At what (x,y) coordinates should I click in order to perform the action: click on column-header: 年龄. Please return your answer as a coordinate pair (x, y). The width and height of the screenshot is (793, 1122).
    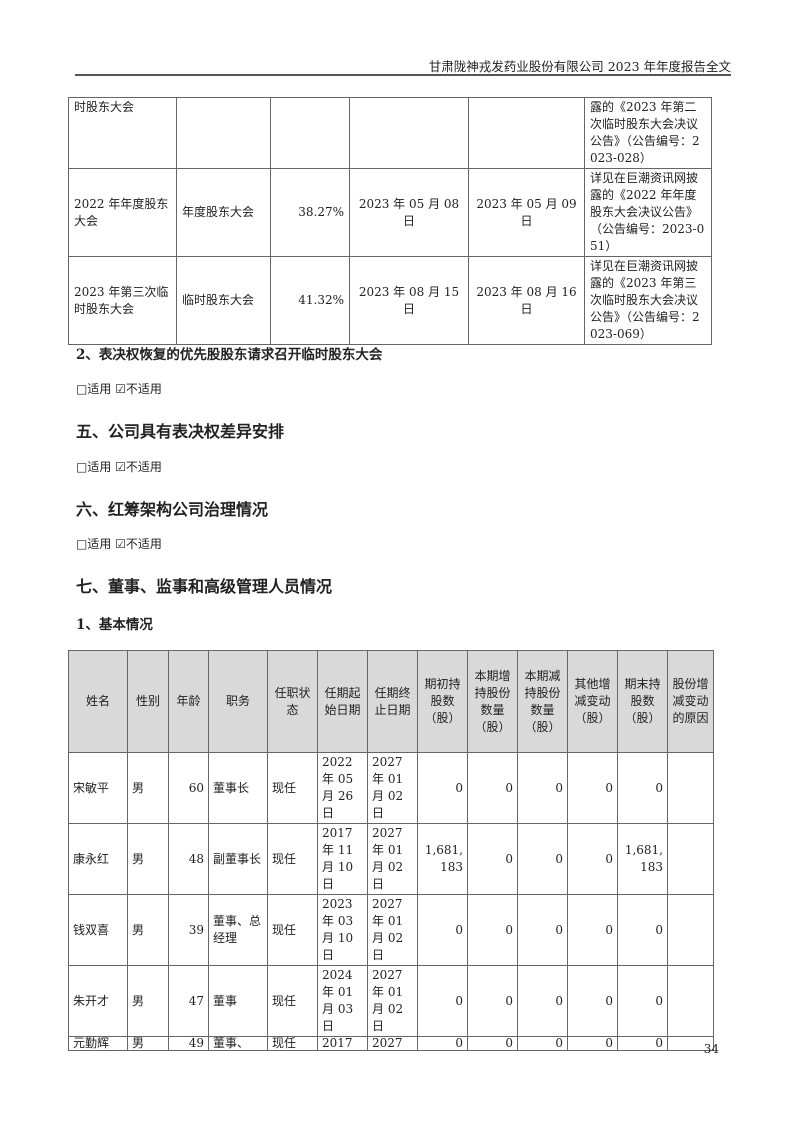
    Looking at the image, I should click on (188, 701).